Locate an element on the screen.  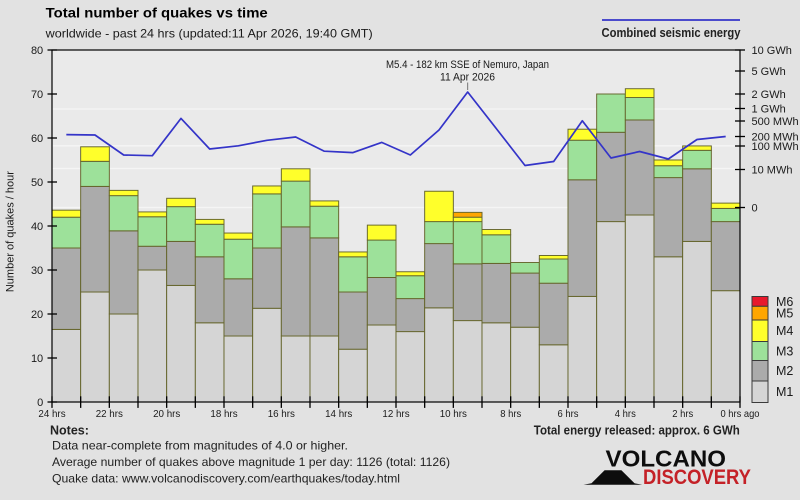
svg-text: 30 is located at coordinates (37, 271).